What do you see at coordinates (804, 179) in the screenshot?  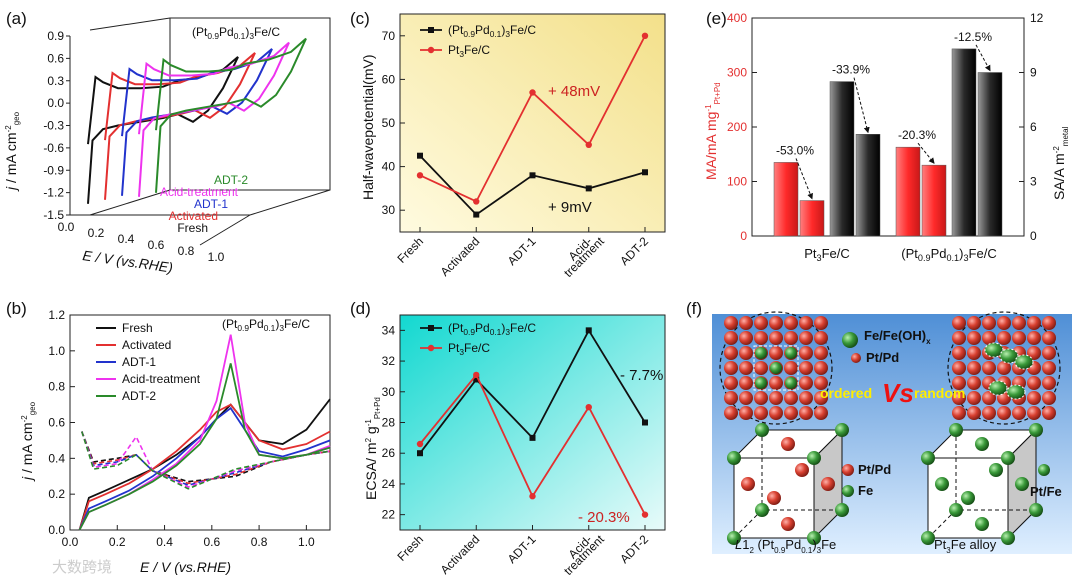 I see `bar-arrow` at bounding box center [804, 179].